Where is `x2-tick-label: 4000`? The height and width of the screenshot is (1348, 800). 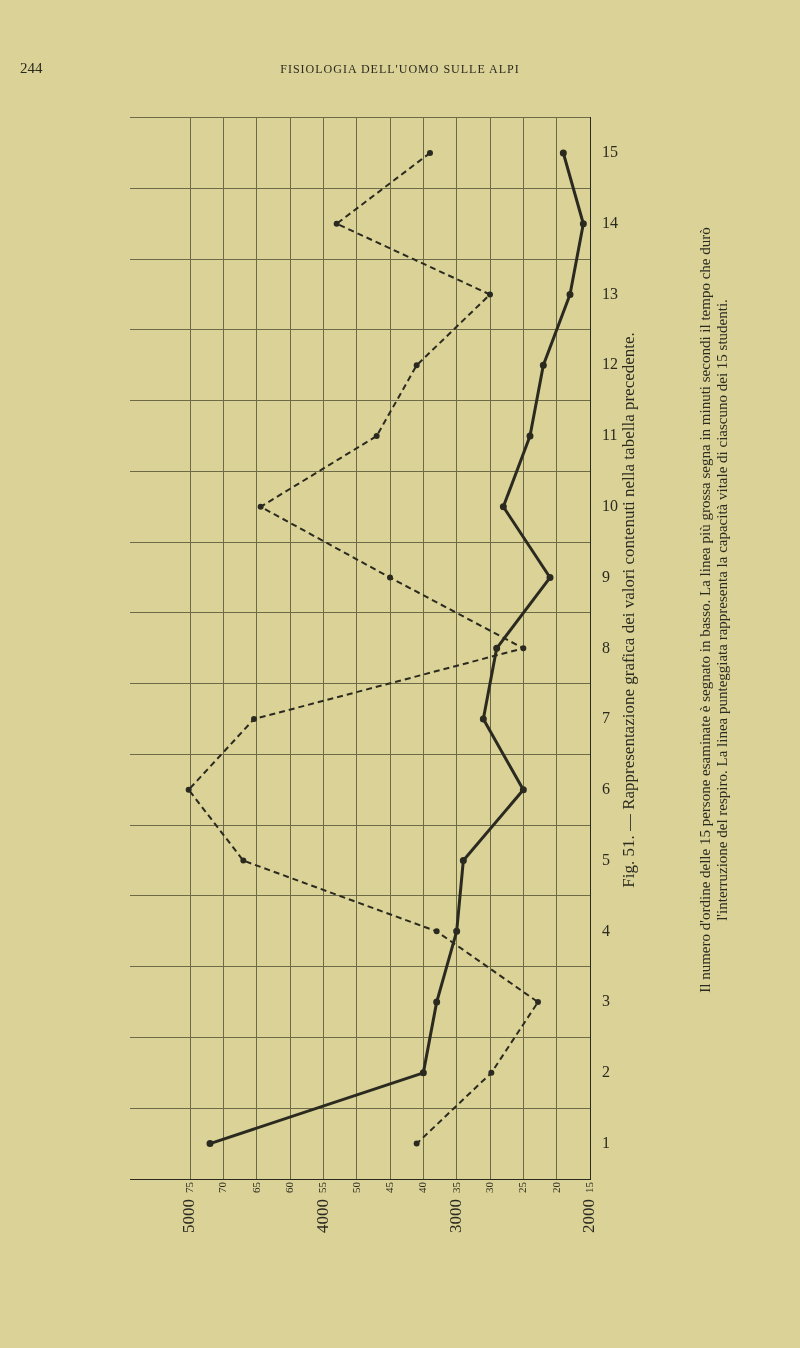 x2-tick-label: 4000 is located at coordinates (322, 1216).